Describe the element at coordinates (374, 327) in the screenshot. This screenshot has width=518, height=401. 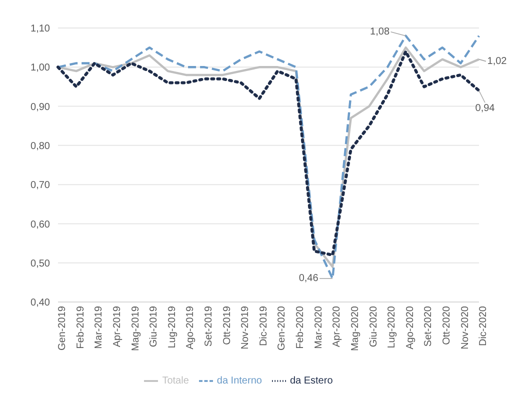
I see `x-tick-label: Giu-2020` at that location.